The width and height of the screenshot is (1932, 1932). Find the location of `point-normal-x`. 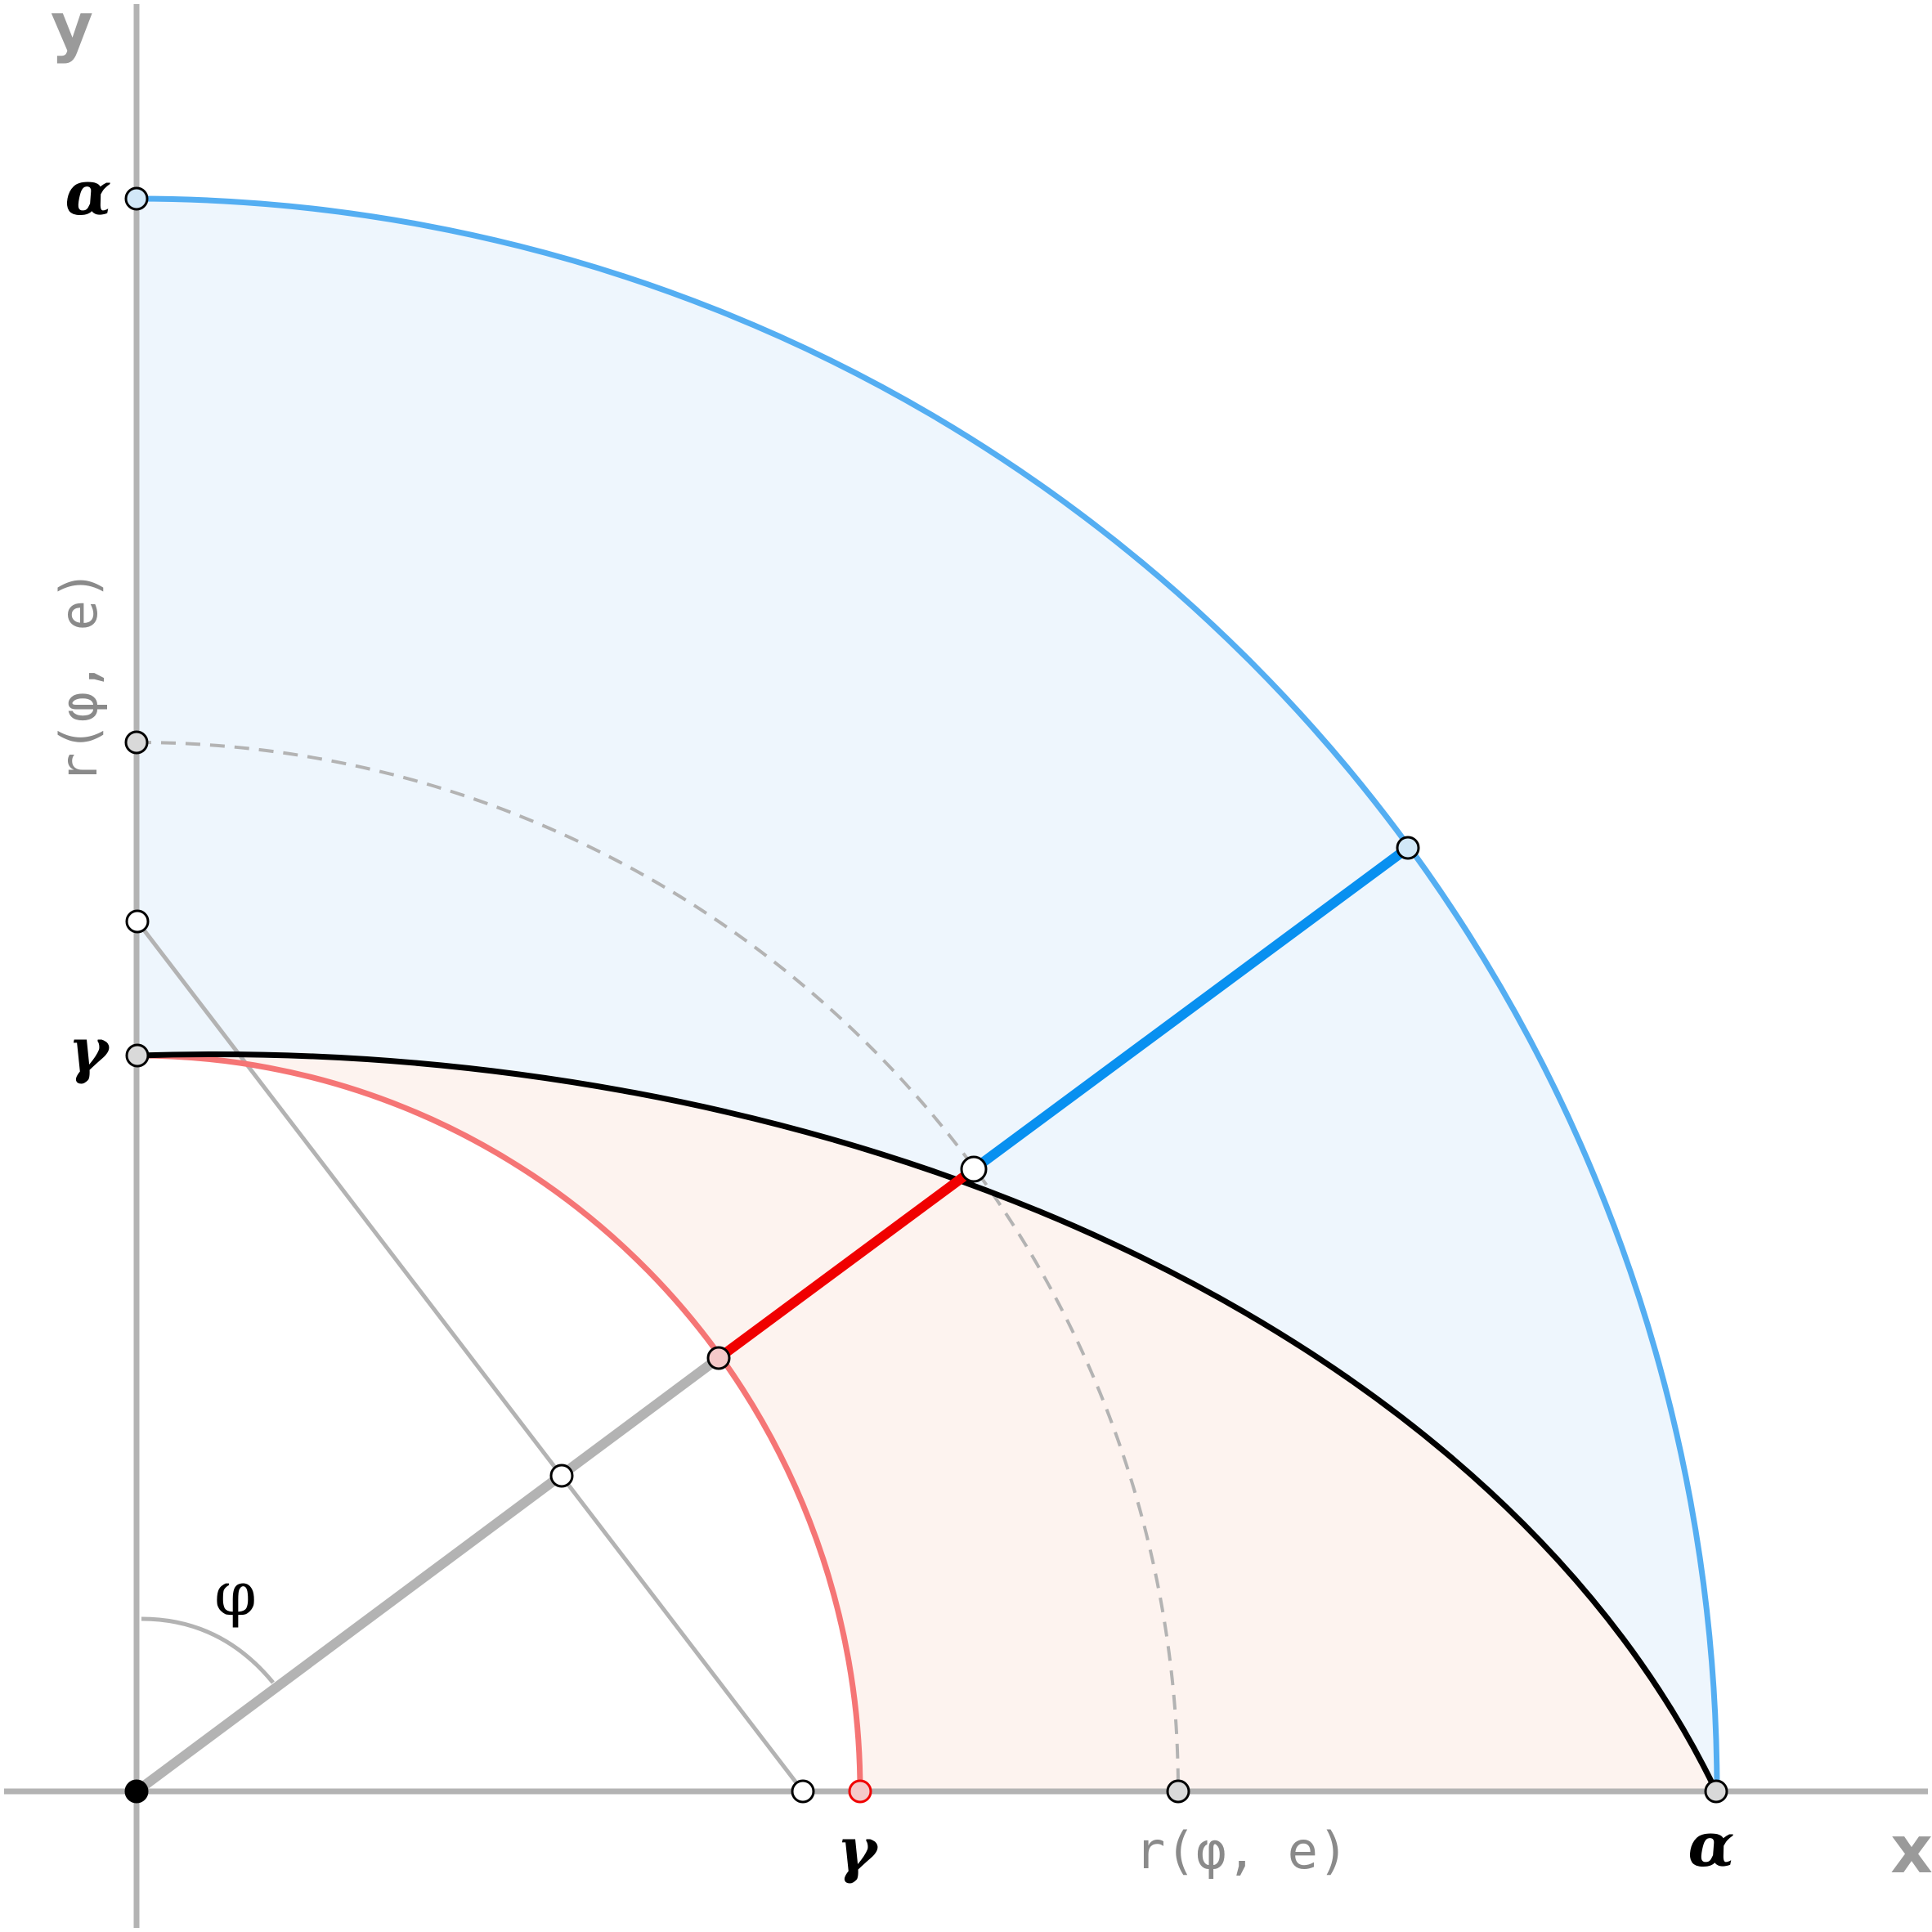

point-normal-x is located at coordinates (803, 1791).